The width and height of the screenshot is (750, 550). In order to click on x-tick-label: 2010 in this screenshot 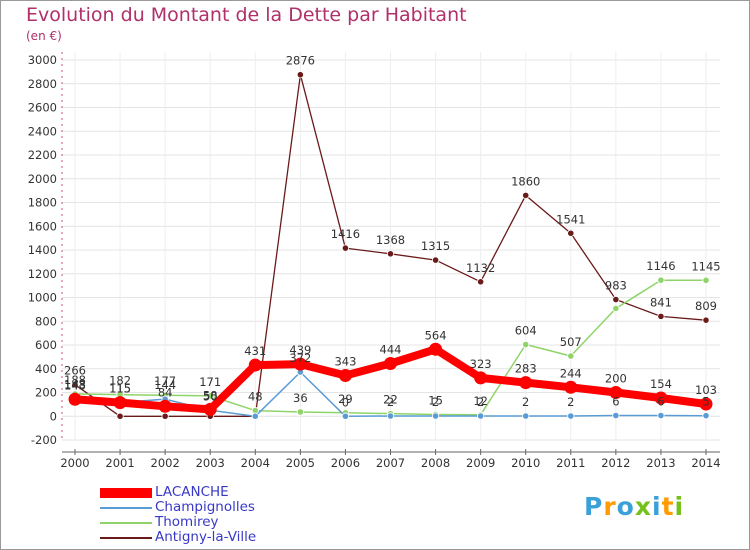, I will do `click(525, 463)`.